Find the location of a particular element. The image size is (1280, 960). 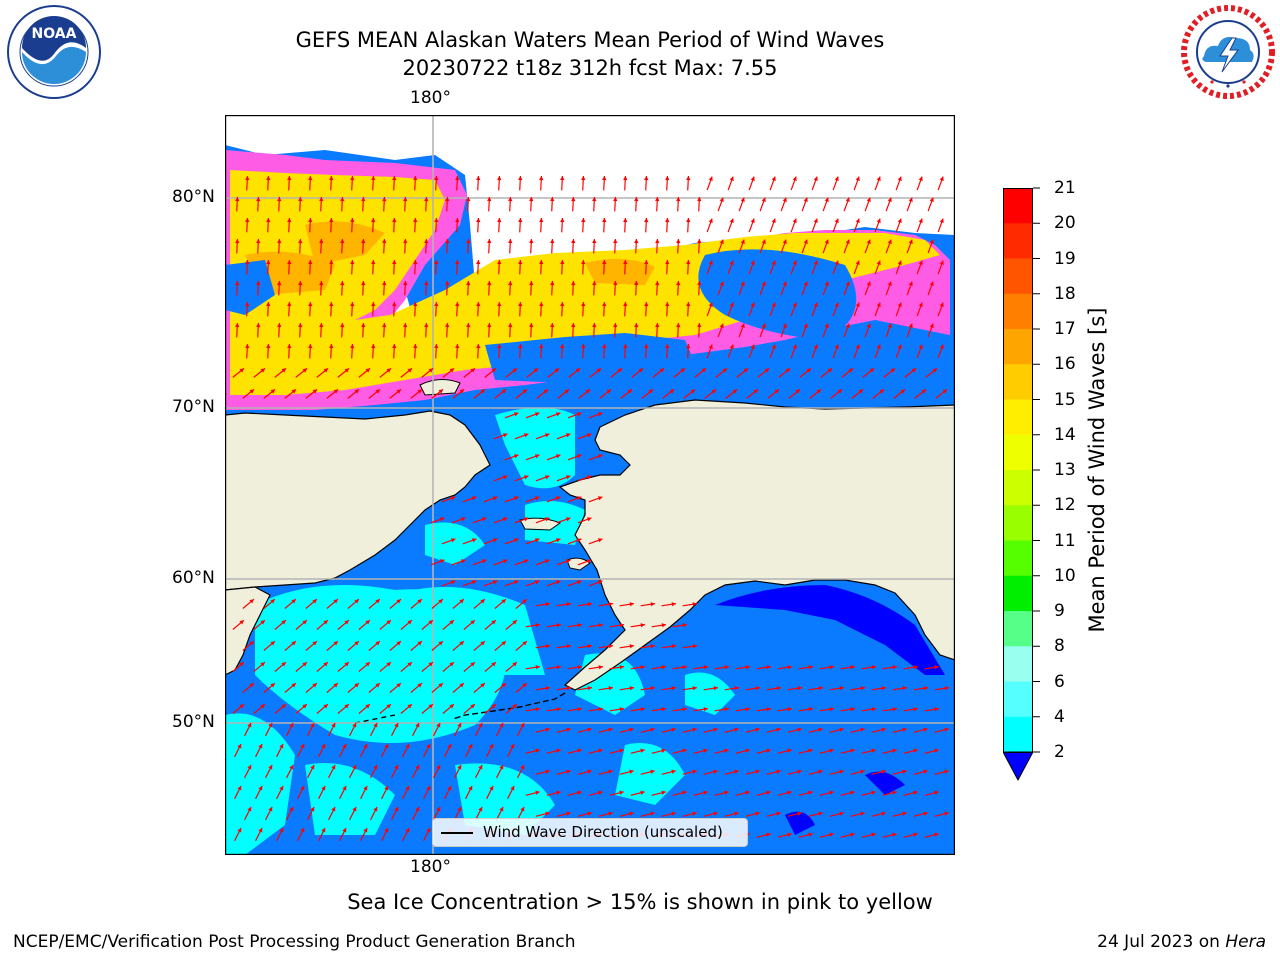

colorbar-tick-label: 4 is located at coordinates (1059, 716).